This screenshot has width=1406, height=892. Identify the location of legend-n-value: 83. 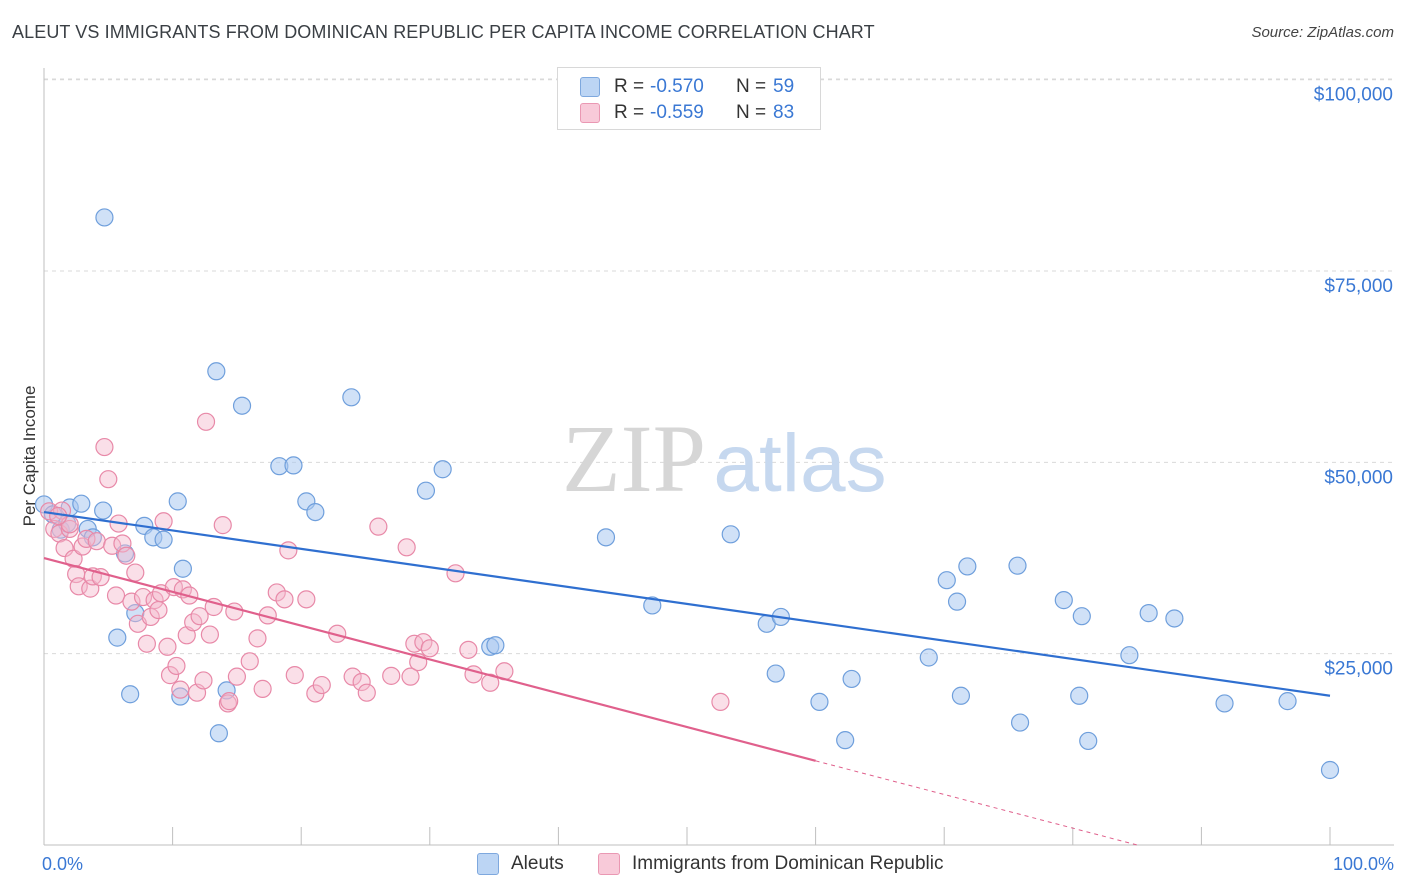
(784, 112).